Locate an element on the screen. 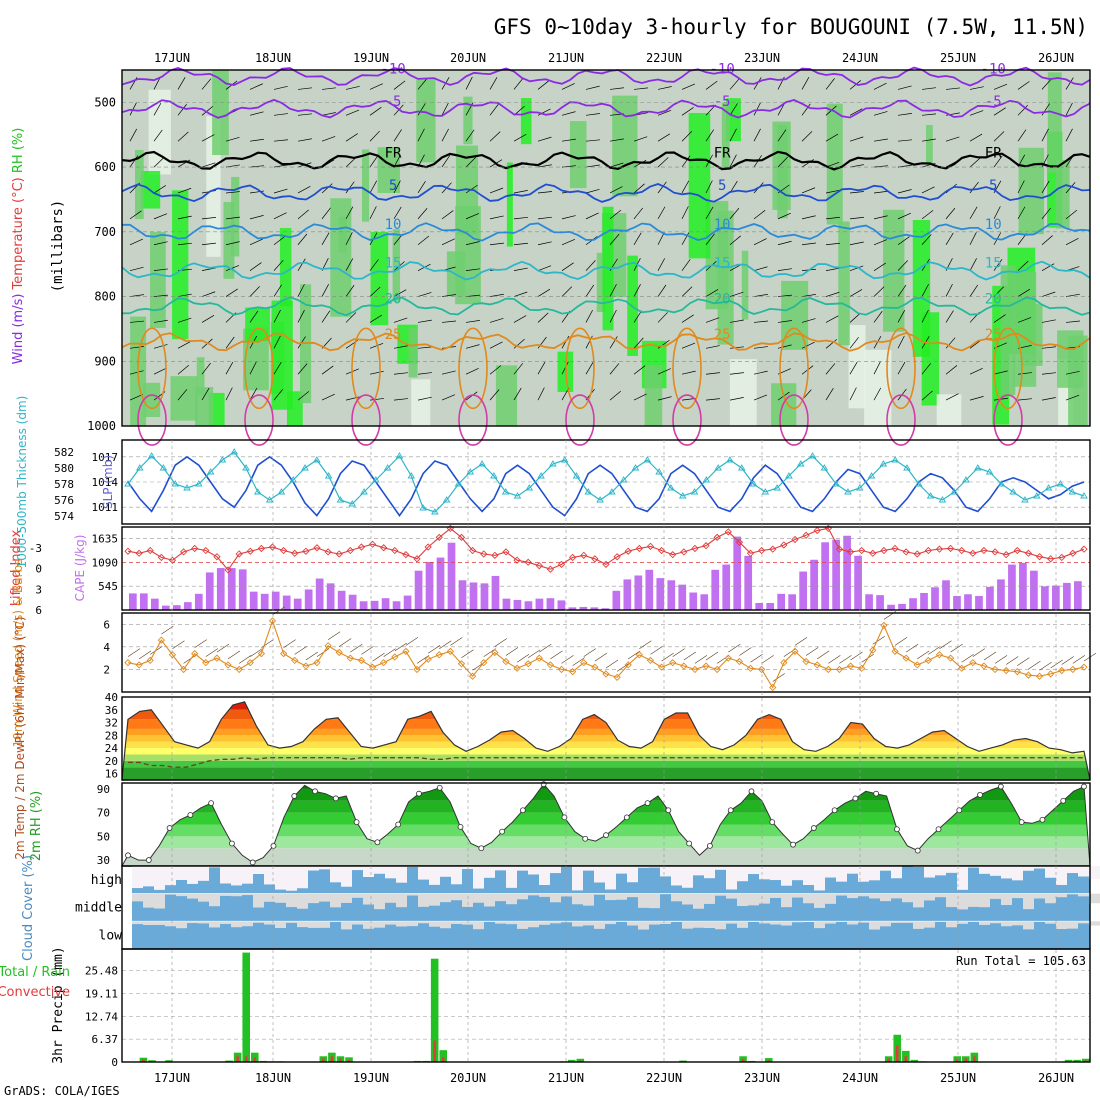  temperature-tick: 16 is located at coordinates (111, 774).